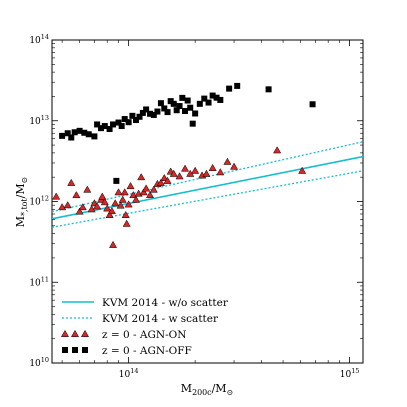  Describe the element at coordinates (39, 362) in the screenshot. I see `y-tick-label: 1010` at that location.